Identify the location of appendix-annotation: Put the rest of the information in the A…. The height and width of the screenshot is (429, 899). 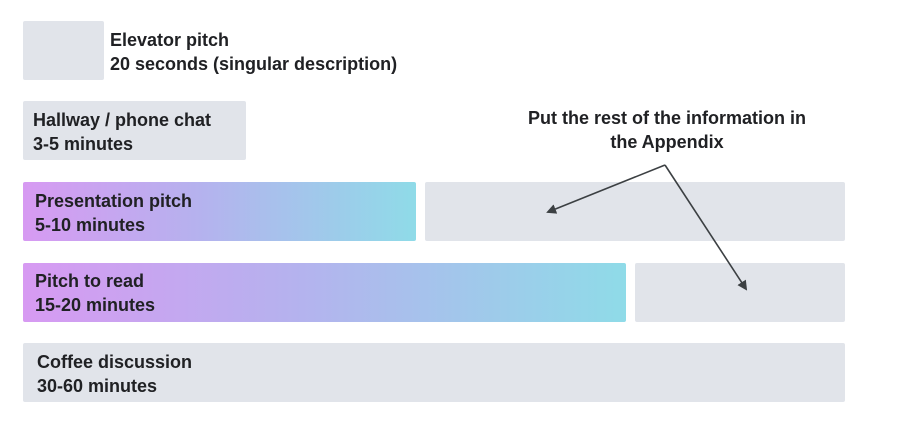
(667, 130).